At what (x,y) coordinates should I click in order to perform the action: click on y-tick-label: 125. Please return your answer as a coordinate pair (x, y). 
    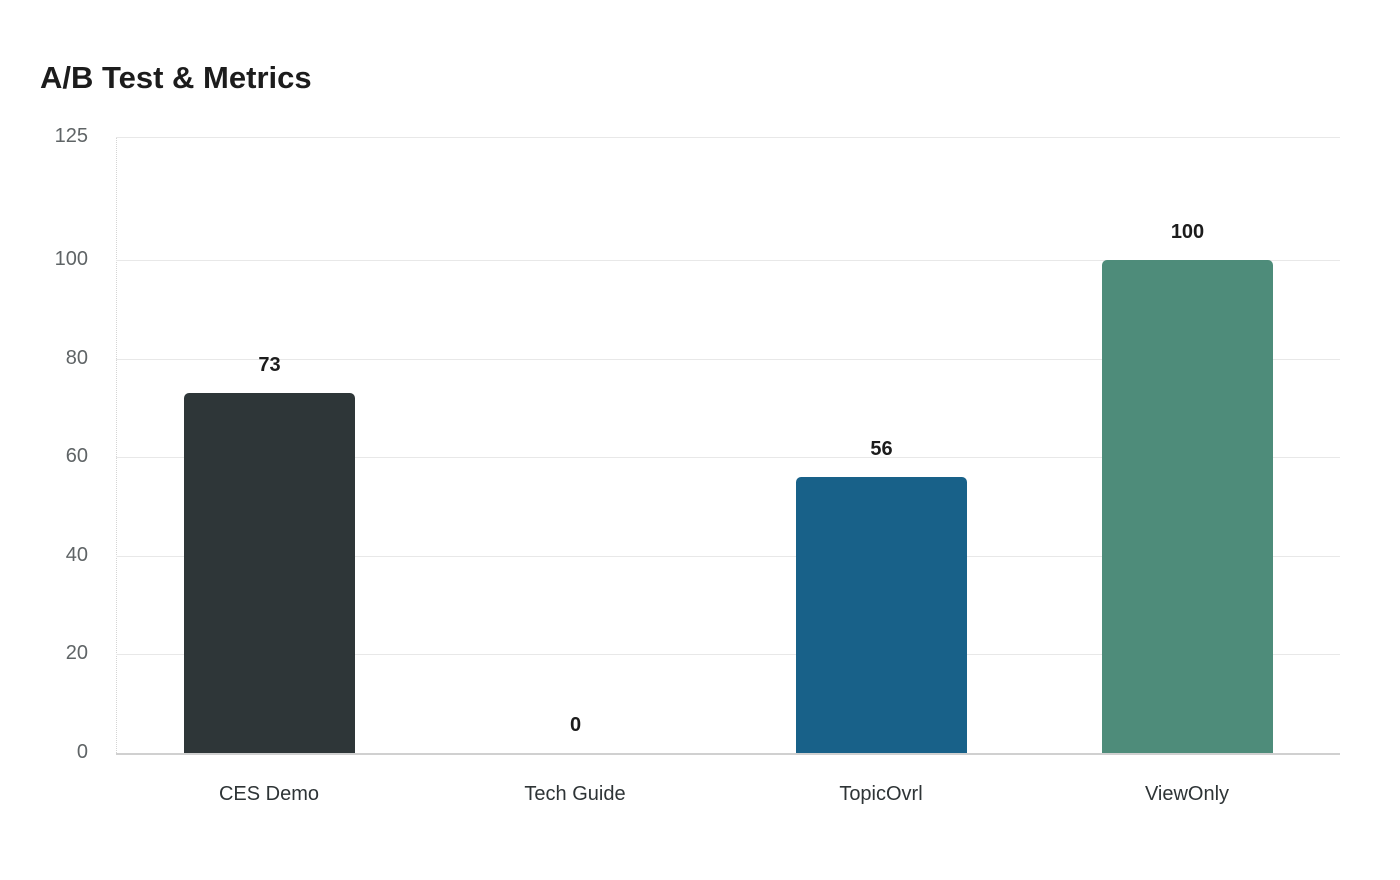
    Looking at the image, I should click on (71, 136).